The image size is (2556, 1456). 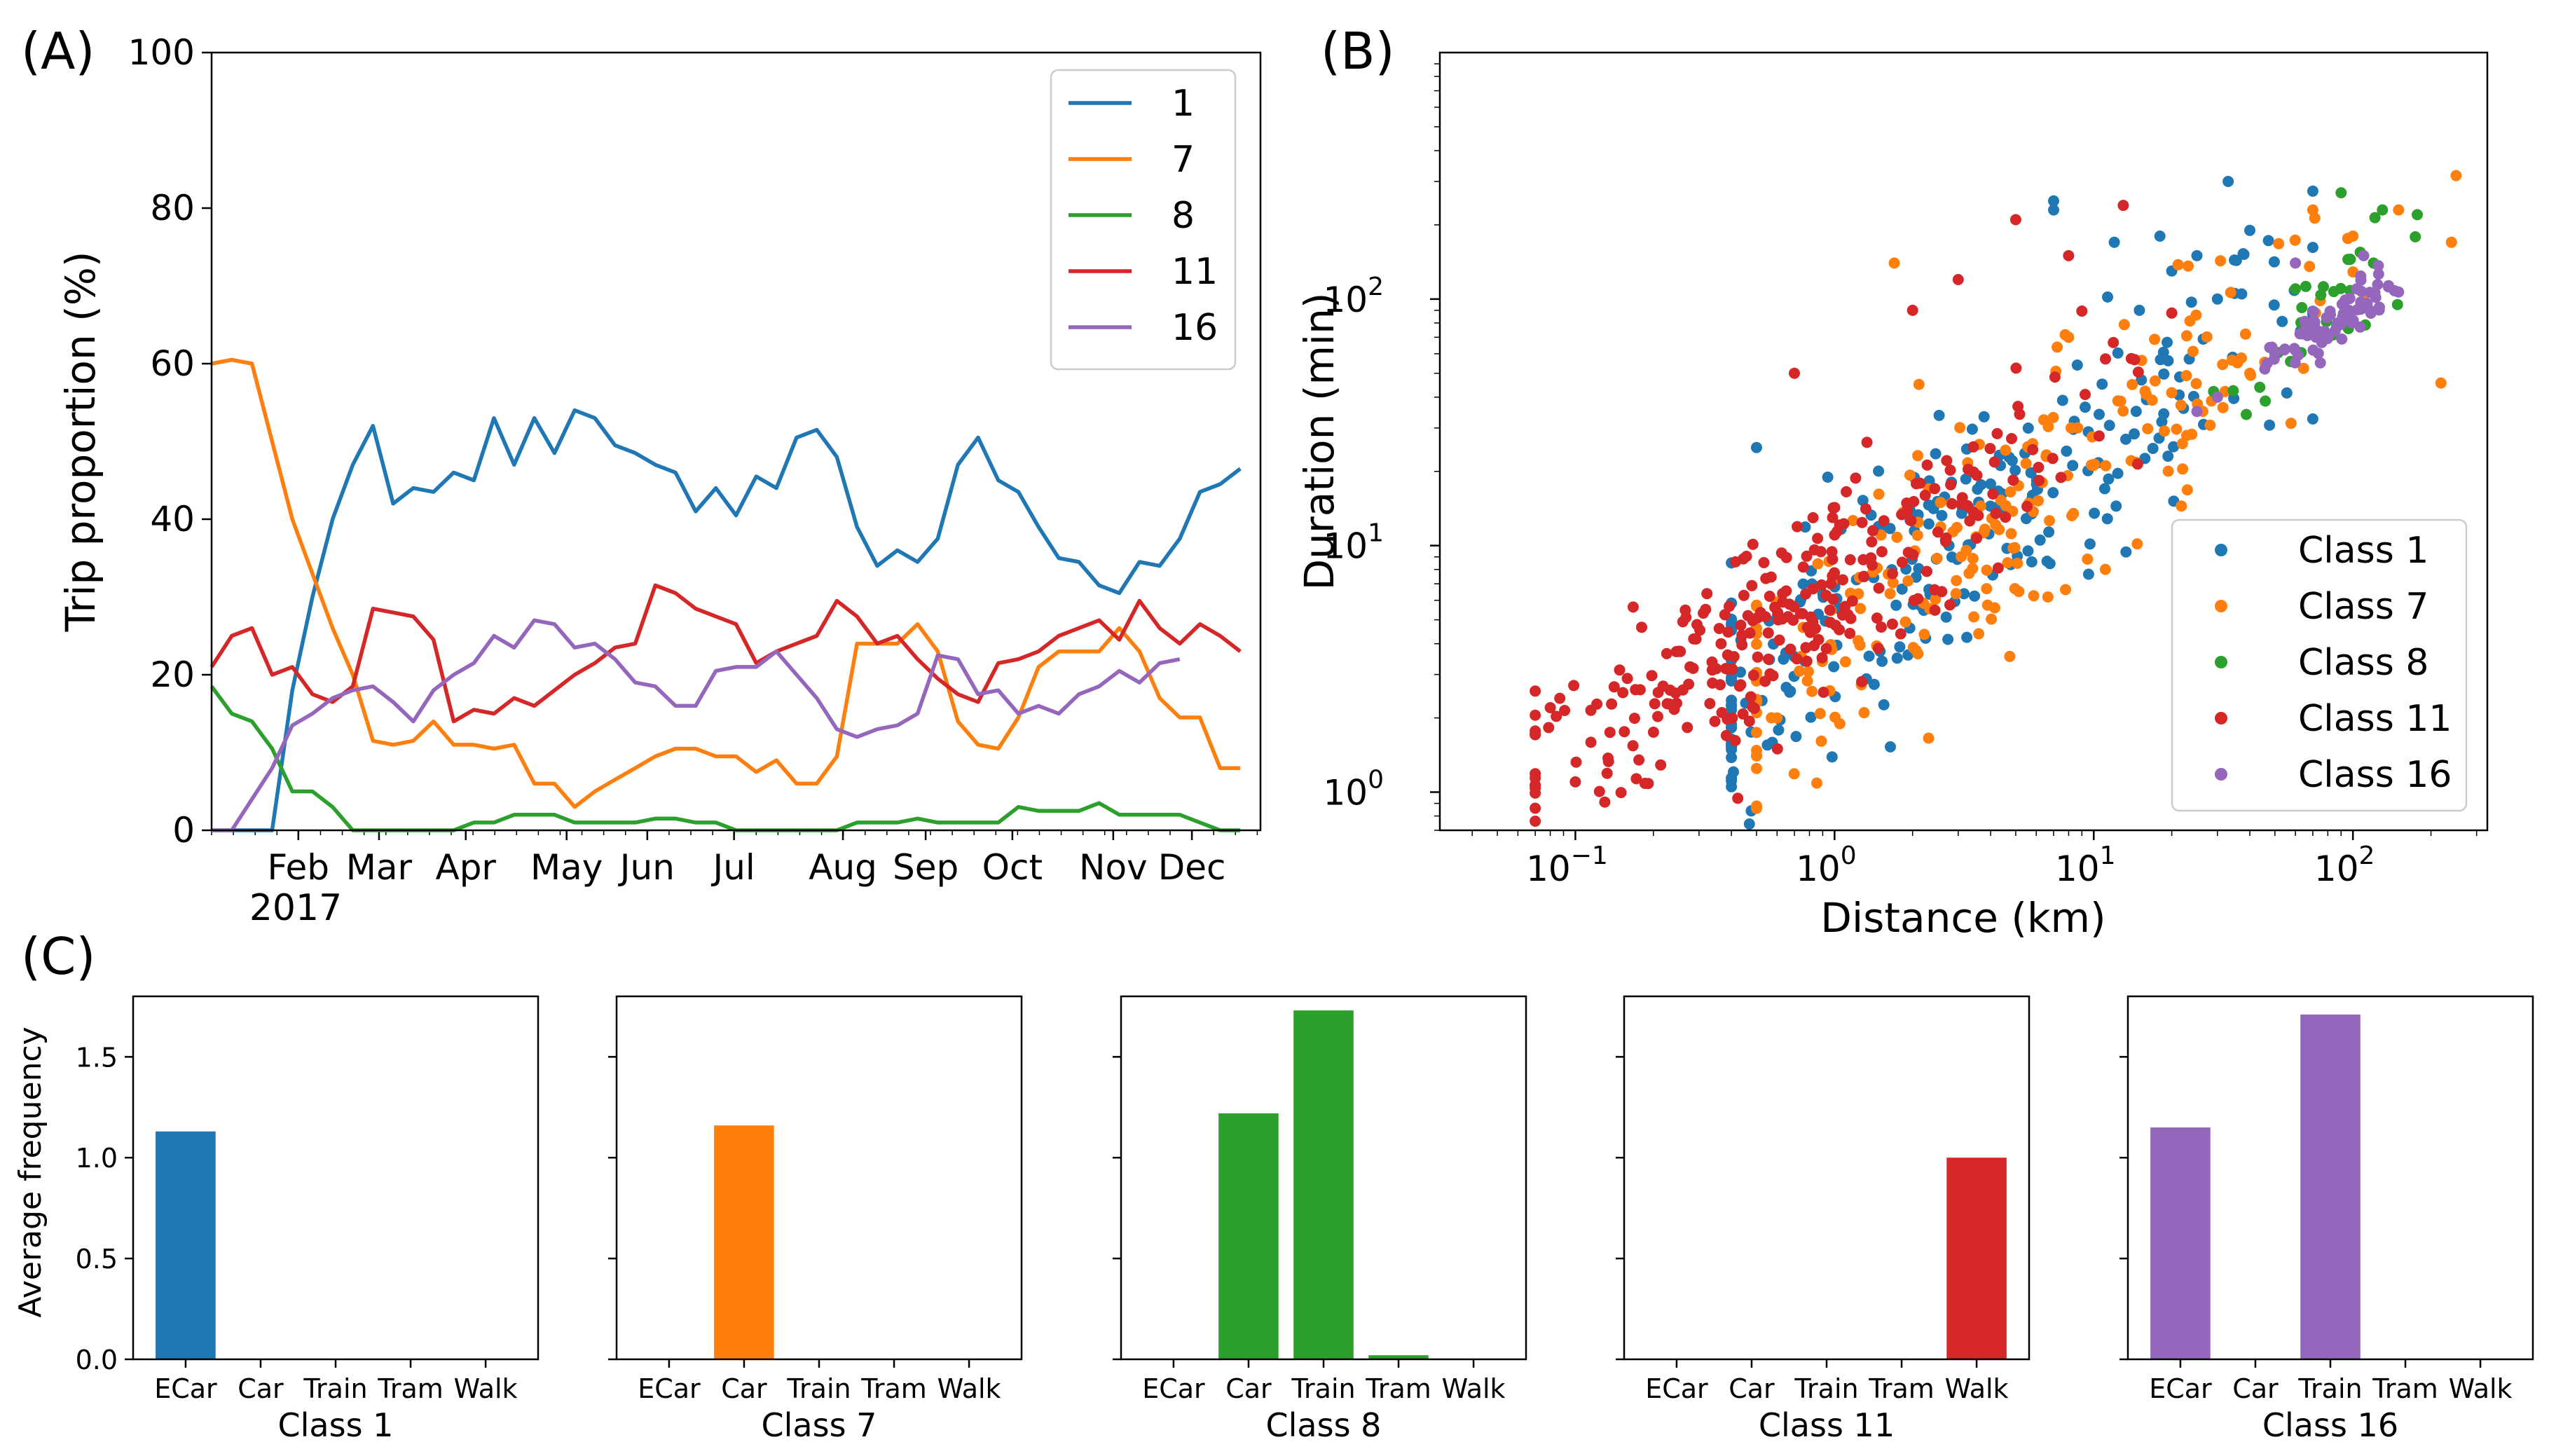 What do you see at coordinates (1320, 1219) in the screenshot?
I see `panel-c-subplot-8: ECar Car Train Tram Walk Class 8` at bounding box center [1320, 1219].